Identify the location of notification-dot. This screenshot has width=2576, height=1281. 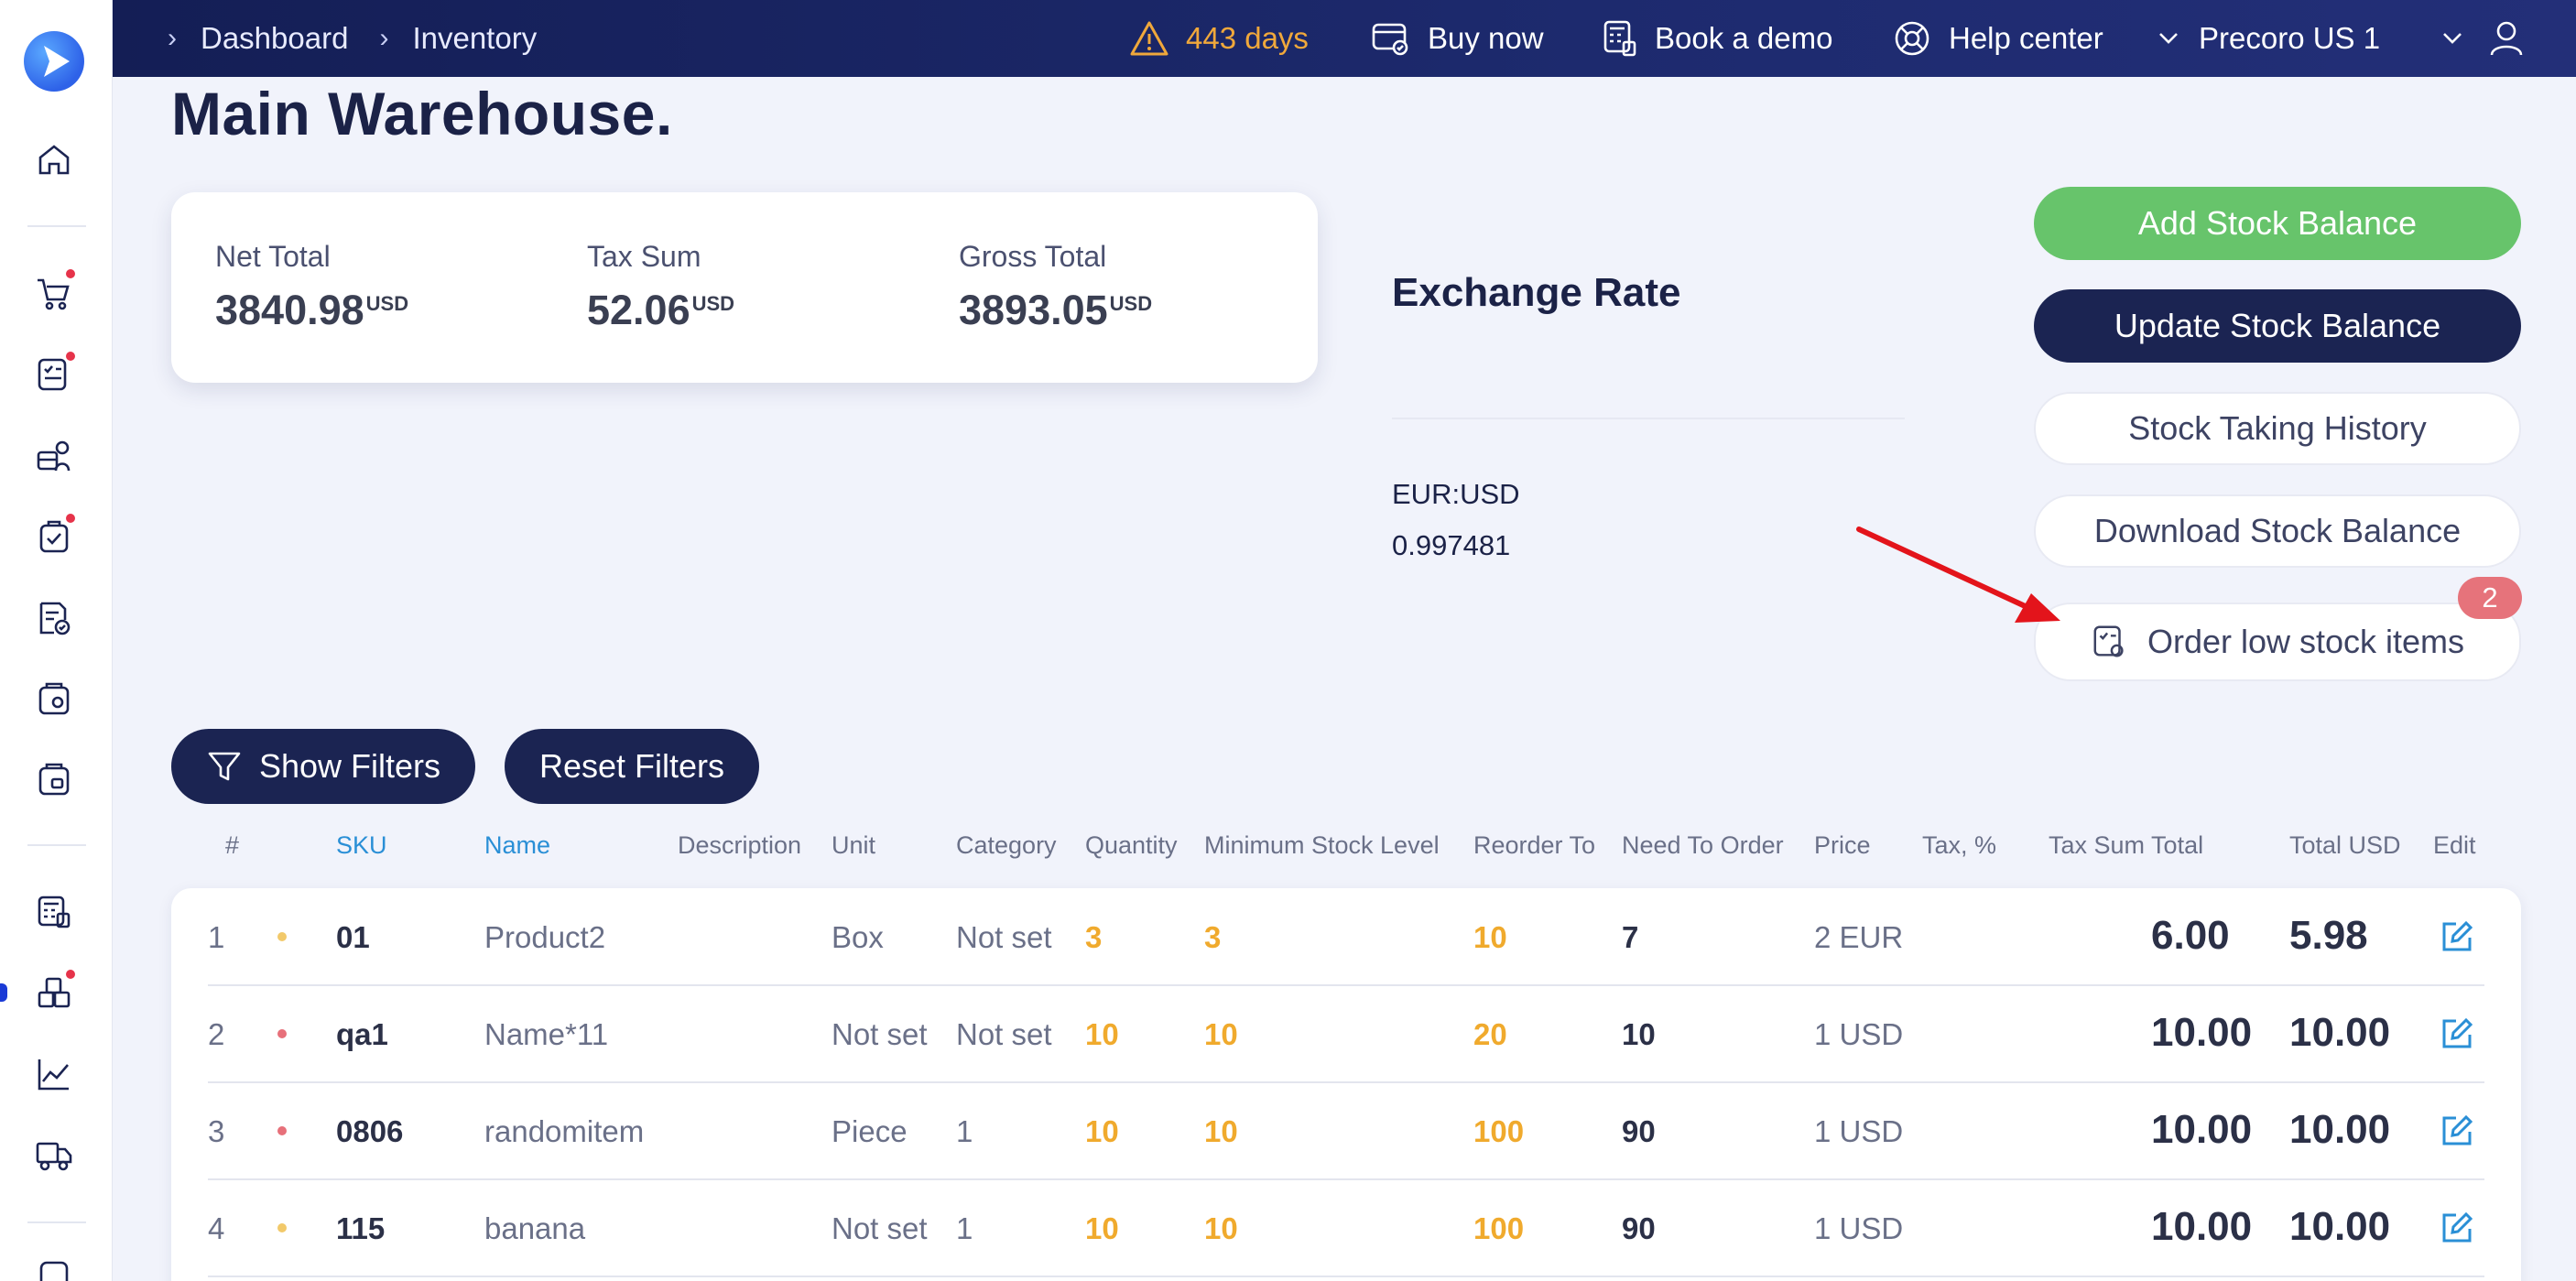
(70, 519).